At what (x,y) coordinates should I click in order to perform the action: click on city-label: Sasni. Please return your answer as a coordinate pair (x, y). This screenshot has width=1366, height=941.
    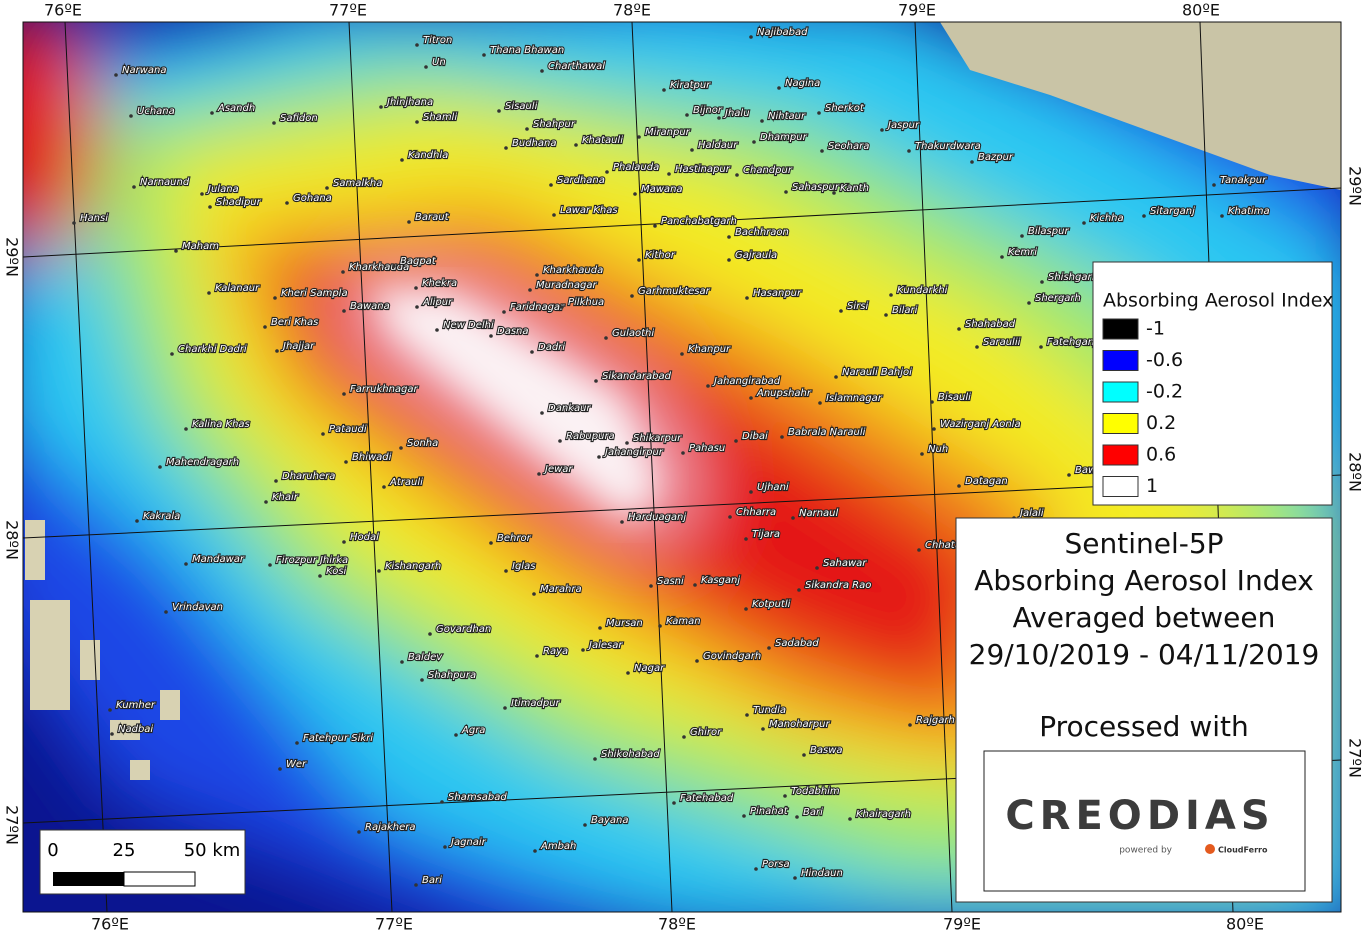
    Looking at the image, I should click on (670, 581).